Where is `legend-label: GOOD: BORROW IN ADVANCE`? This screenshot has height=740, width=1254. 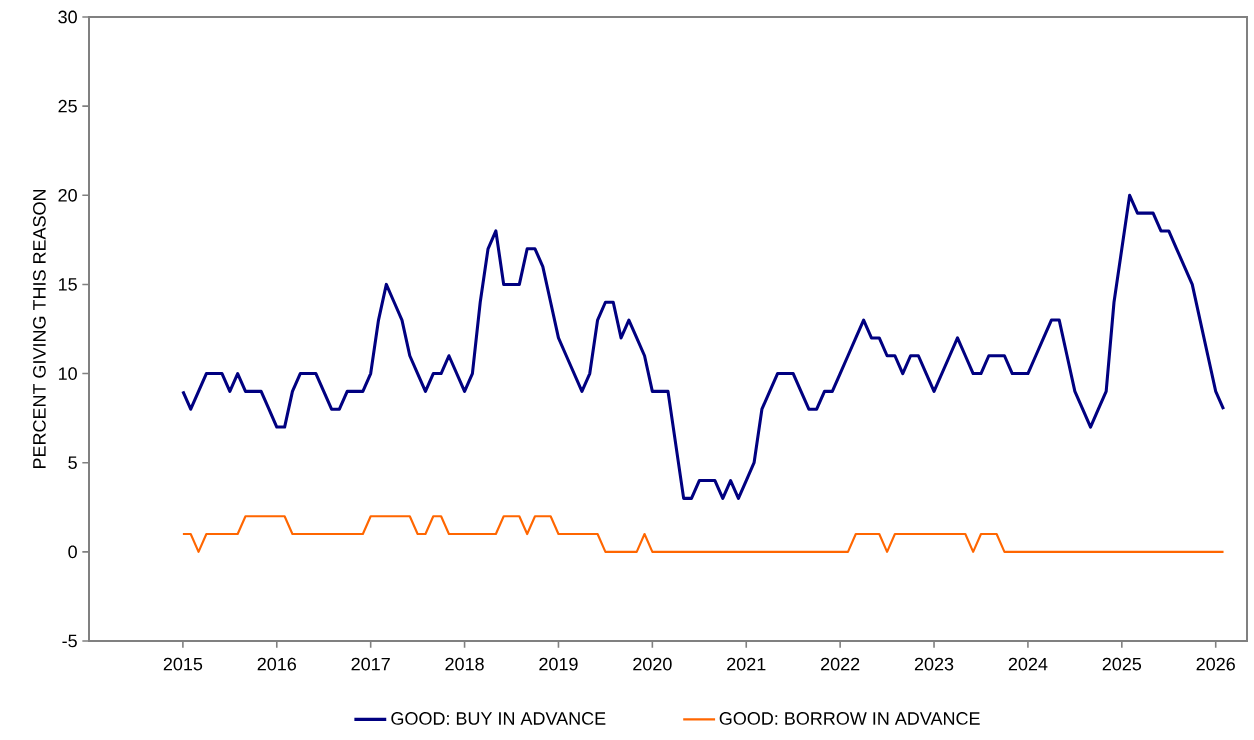 legend-label: GOOD: BORROW IN ADVANCE is located at coordinates (849, 718).